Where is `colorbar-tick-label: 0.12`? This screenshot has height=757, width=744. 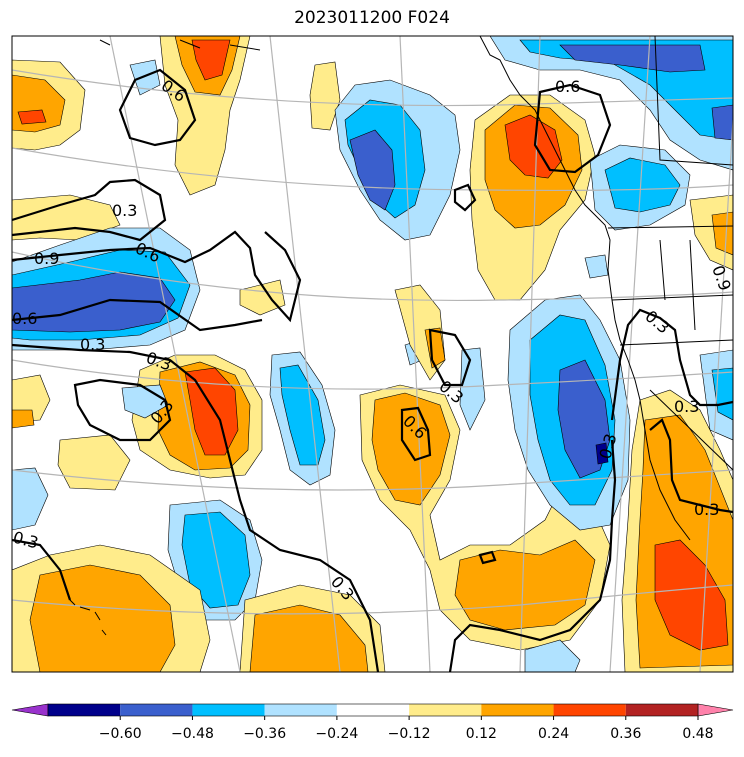 colorbar-tick-label: 0.12 is located at coordinates (481, 734).